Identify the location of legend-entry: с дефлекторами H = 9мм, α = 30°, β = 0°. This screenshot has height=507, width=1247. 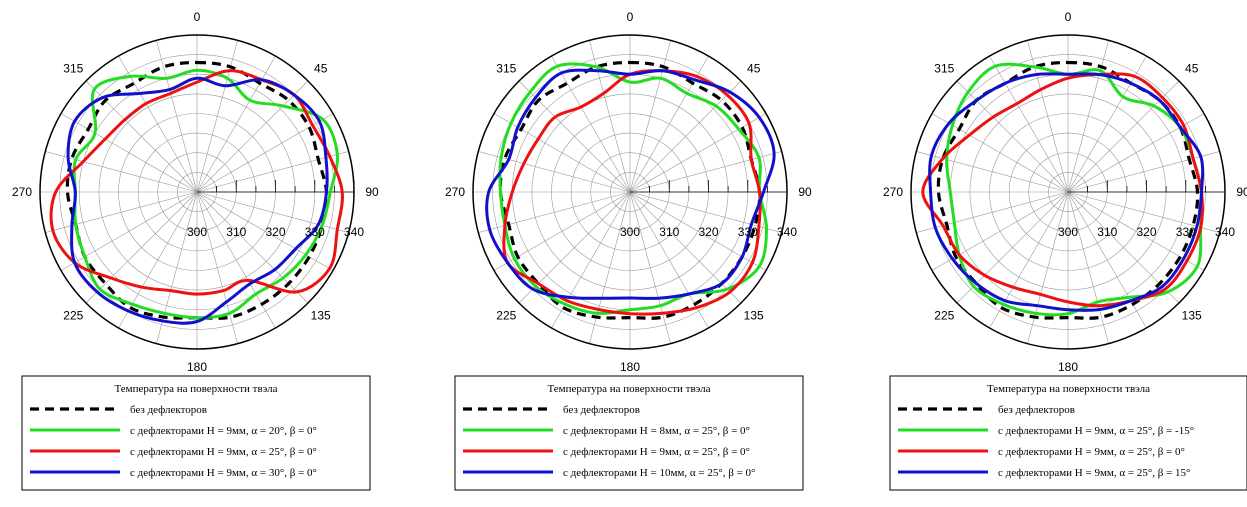
(223, 473).